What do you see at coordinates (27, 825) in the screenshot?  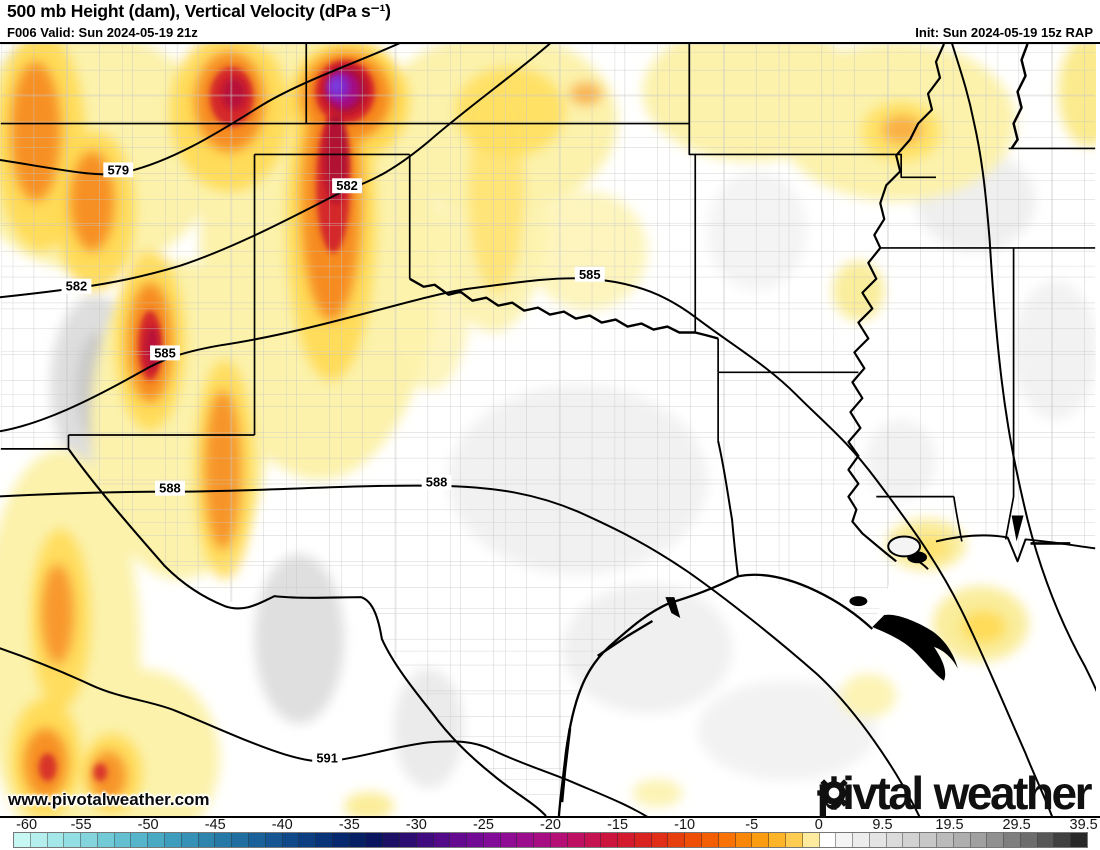 I see `colorbar-tick-label: -60` at bounding box center [27, 825].